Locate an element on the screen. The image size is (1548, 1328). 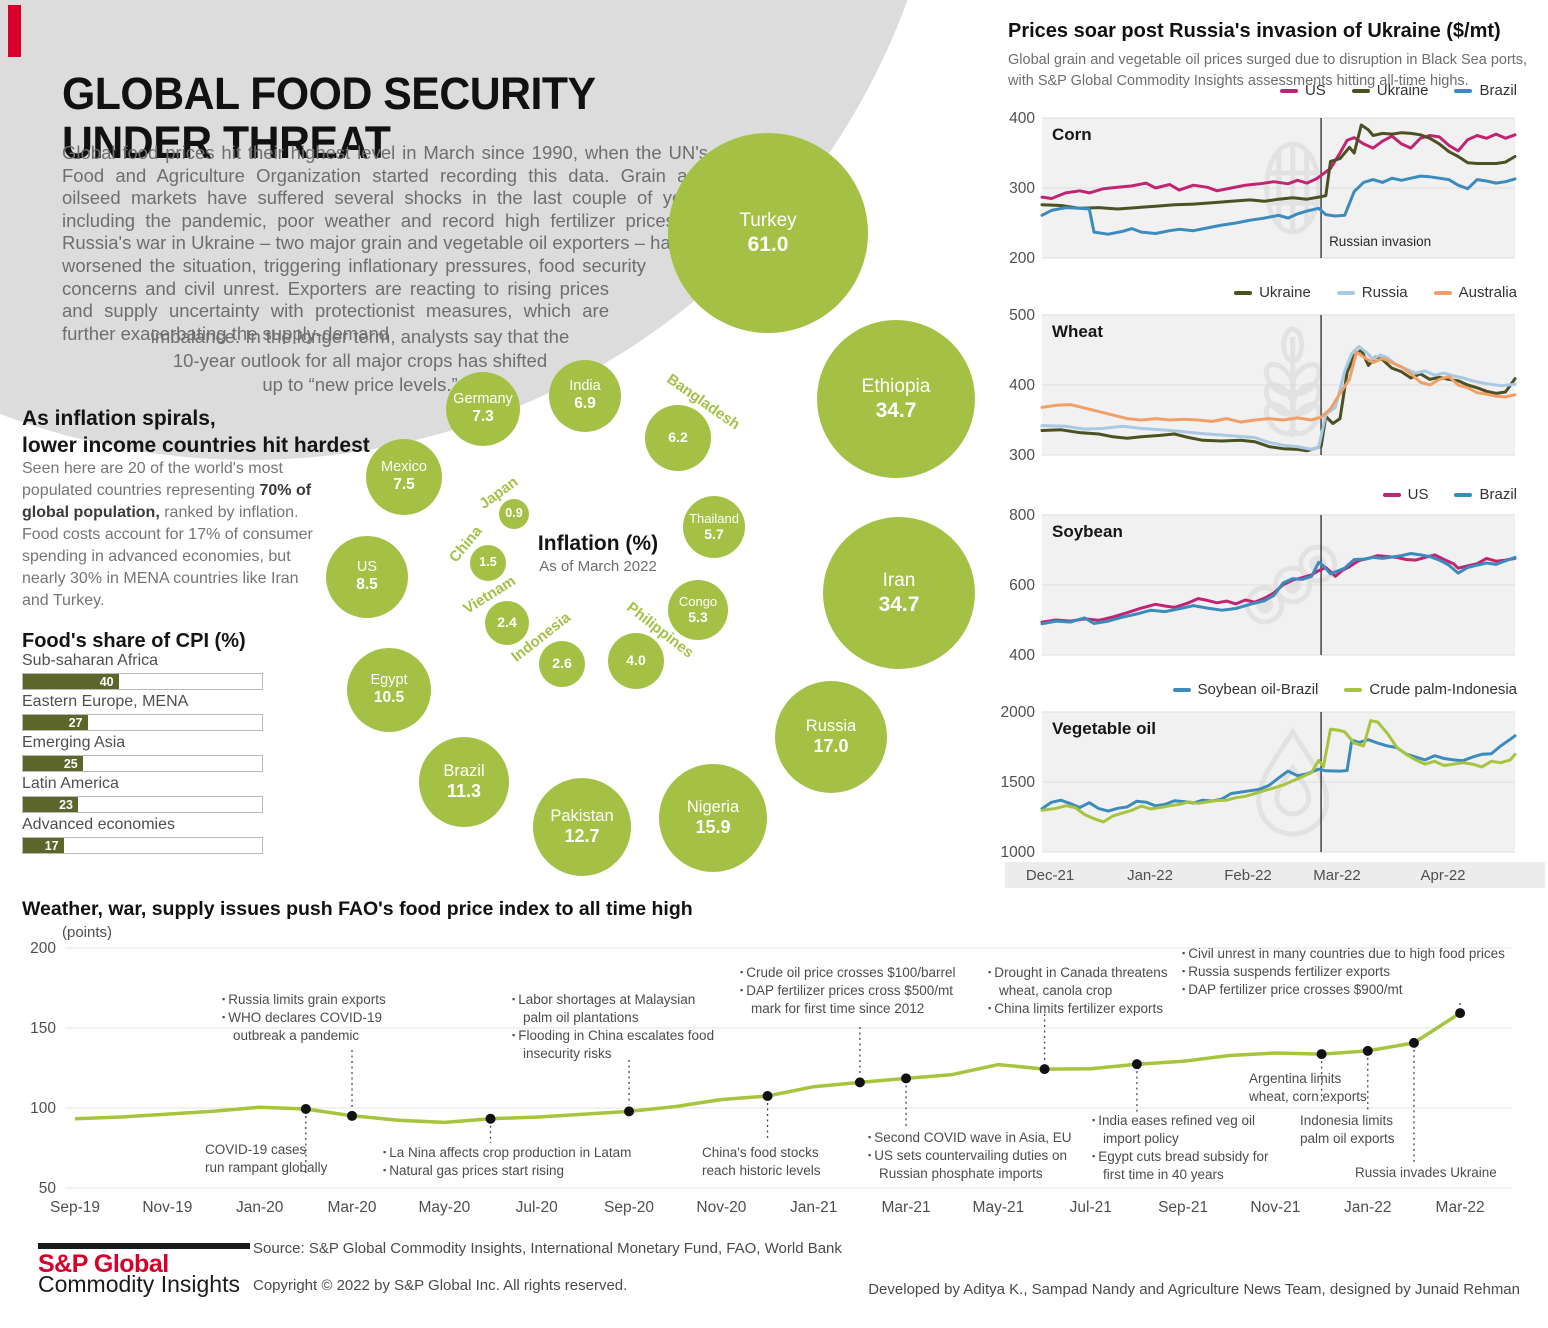
bubble-ethiopia: Ethiopia 34.7 is located at coordinates (896, 399).